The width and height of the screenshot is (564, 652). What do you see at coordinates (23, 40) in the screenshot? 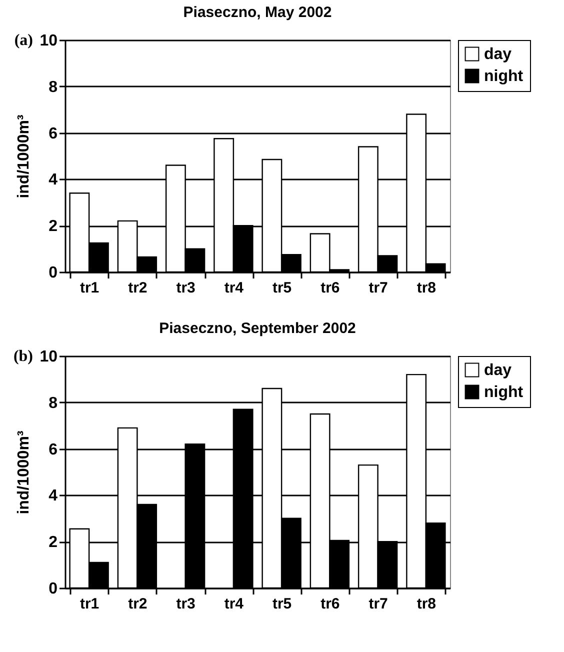
I see `text: (a)` at bounding box center [23, 40].